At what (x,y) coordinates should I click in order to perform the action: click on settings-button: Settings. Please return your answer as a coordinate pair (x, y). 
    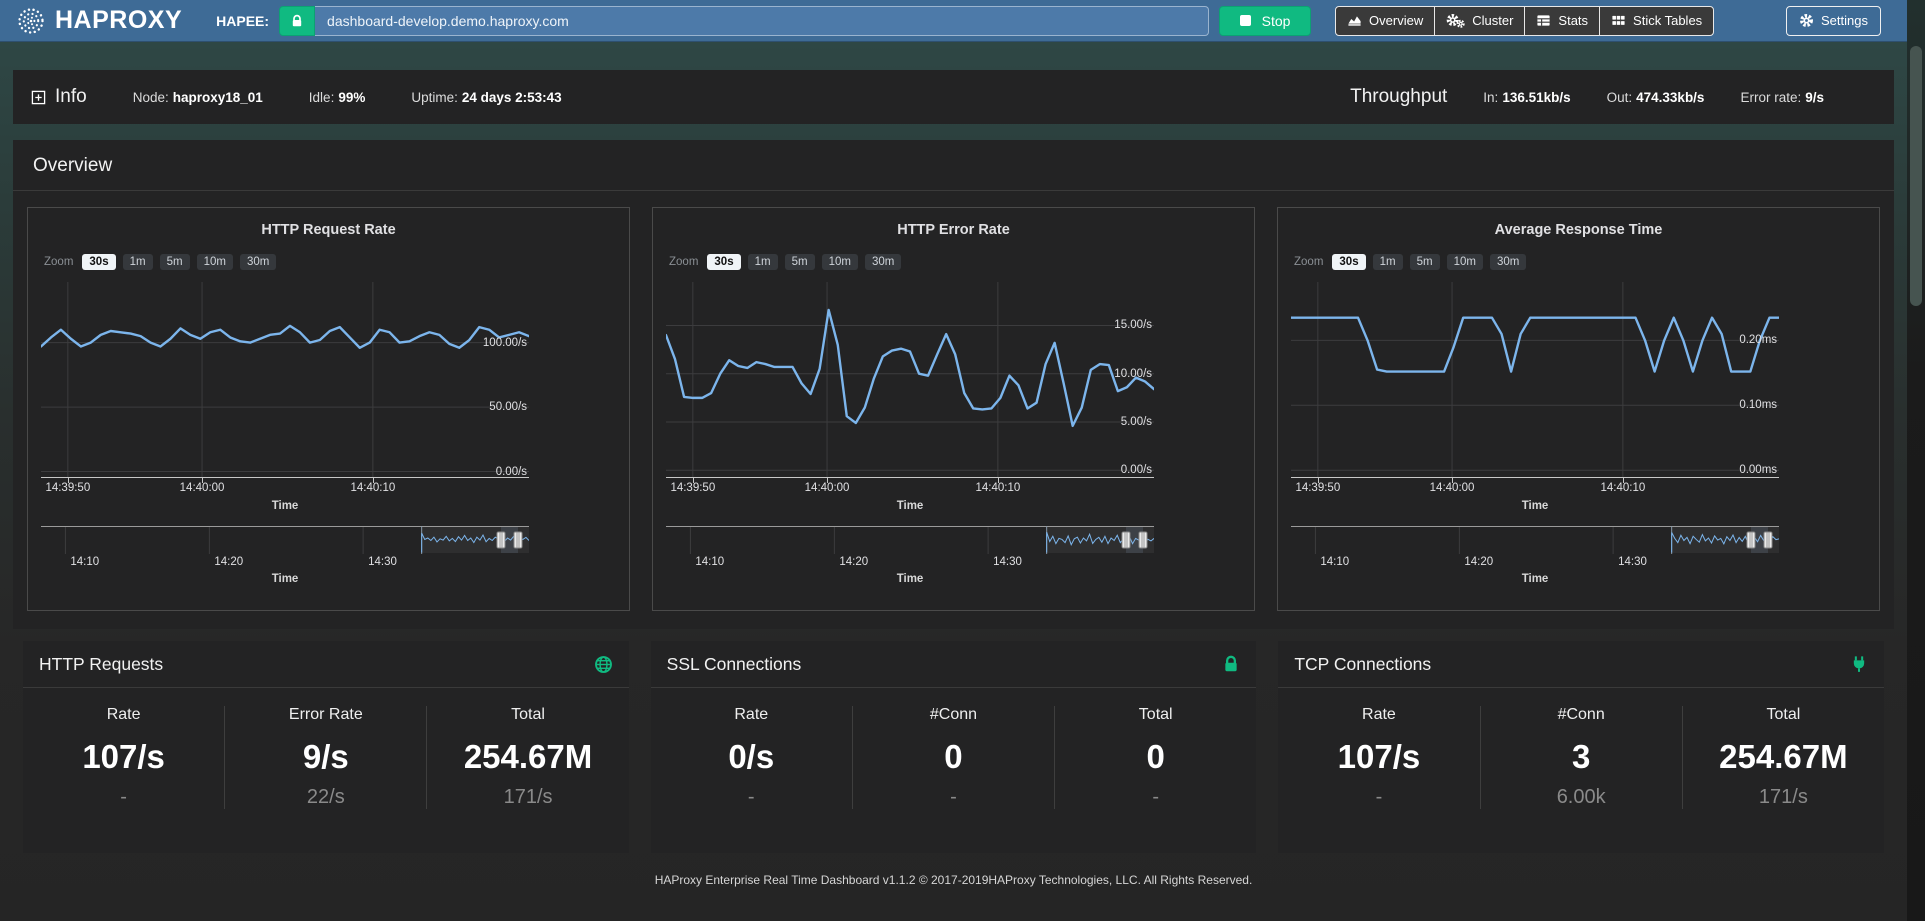
    Looking at the image, I should click on (1833, 20).